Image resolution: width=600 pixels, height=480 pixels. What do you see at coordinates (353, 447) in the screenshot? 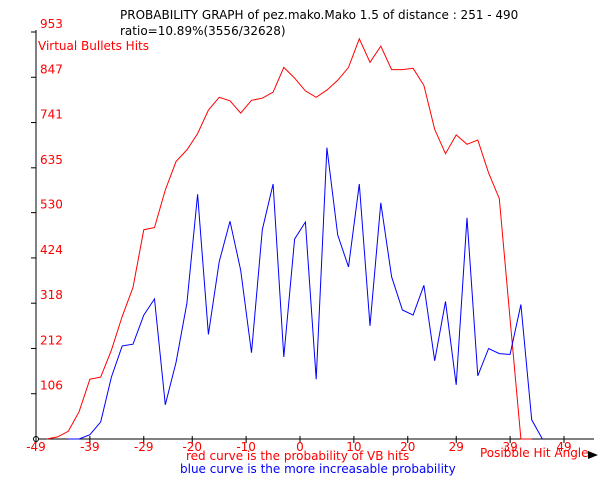
I see `x-tick-label: 10` at bounding box center [353, 447].